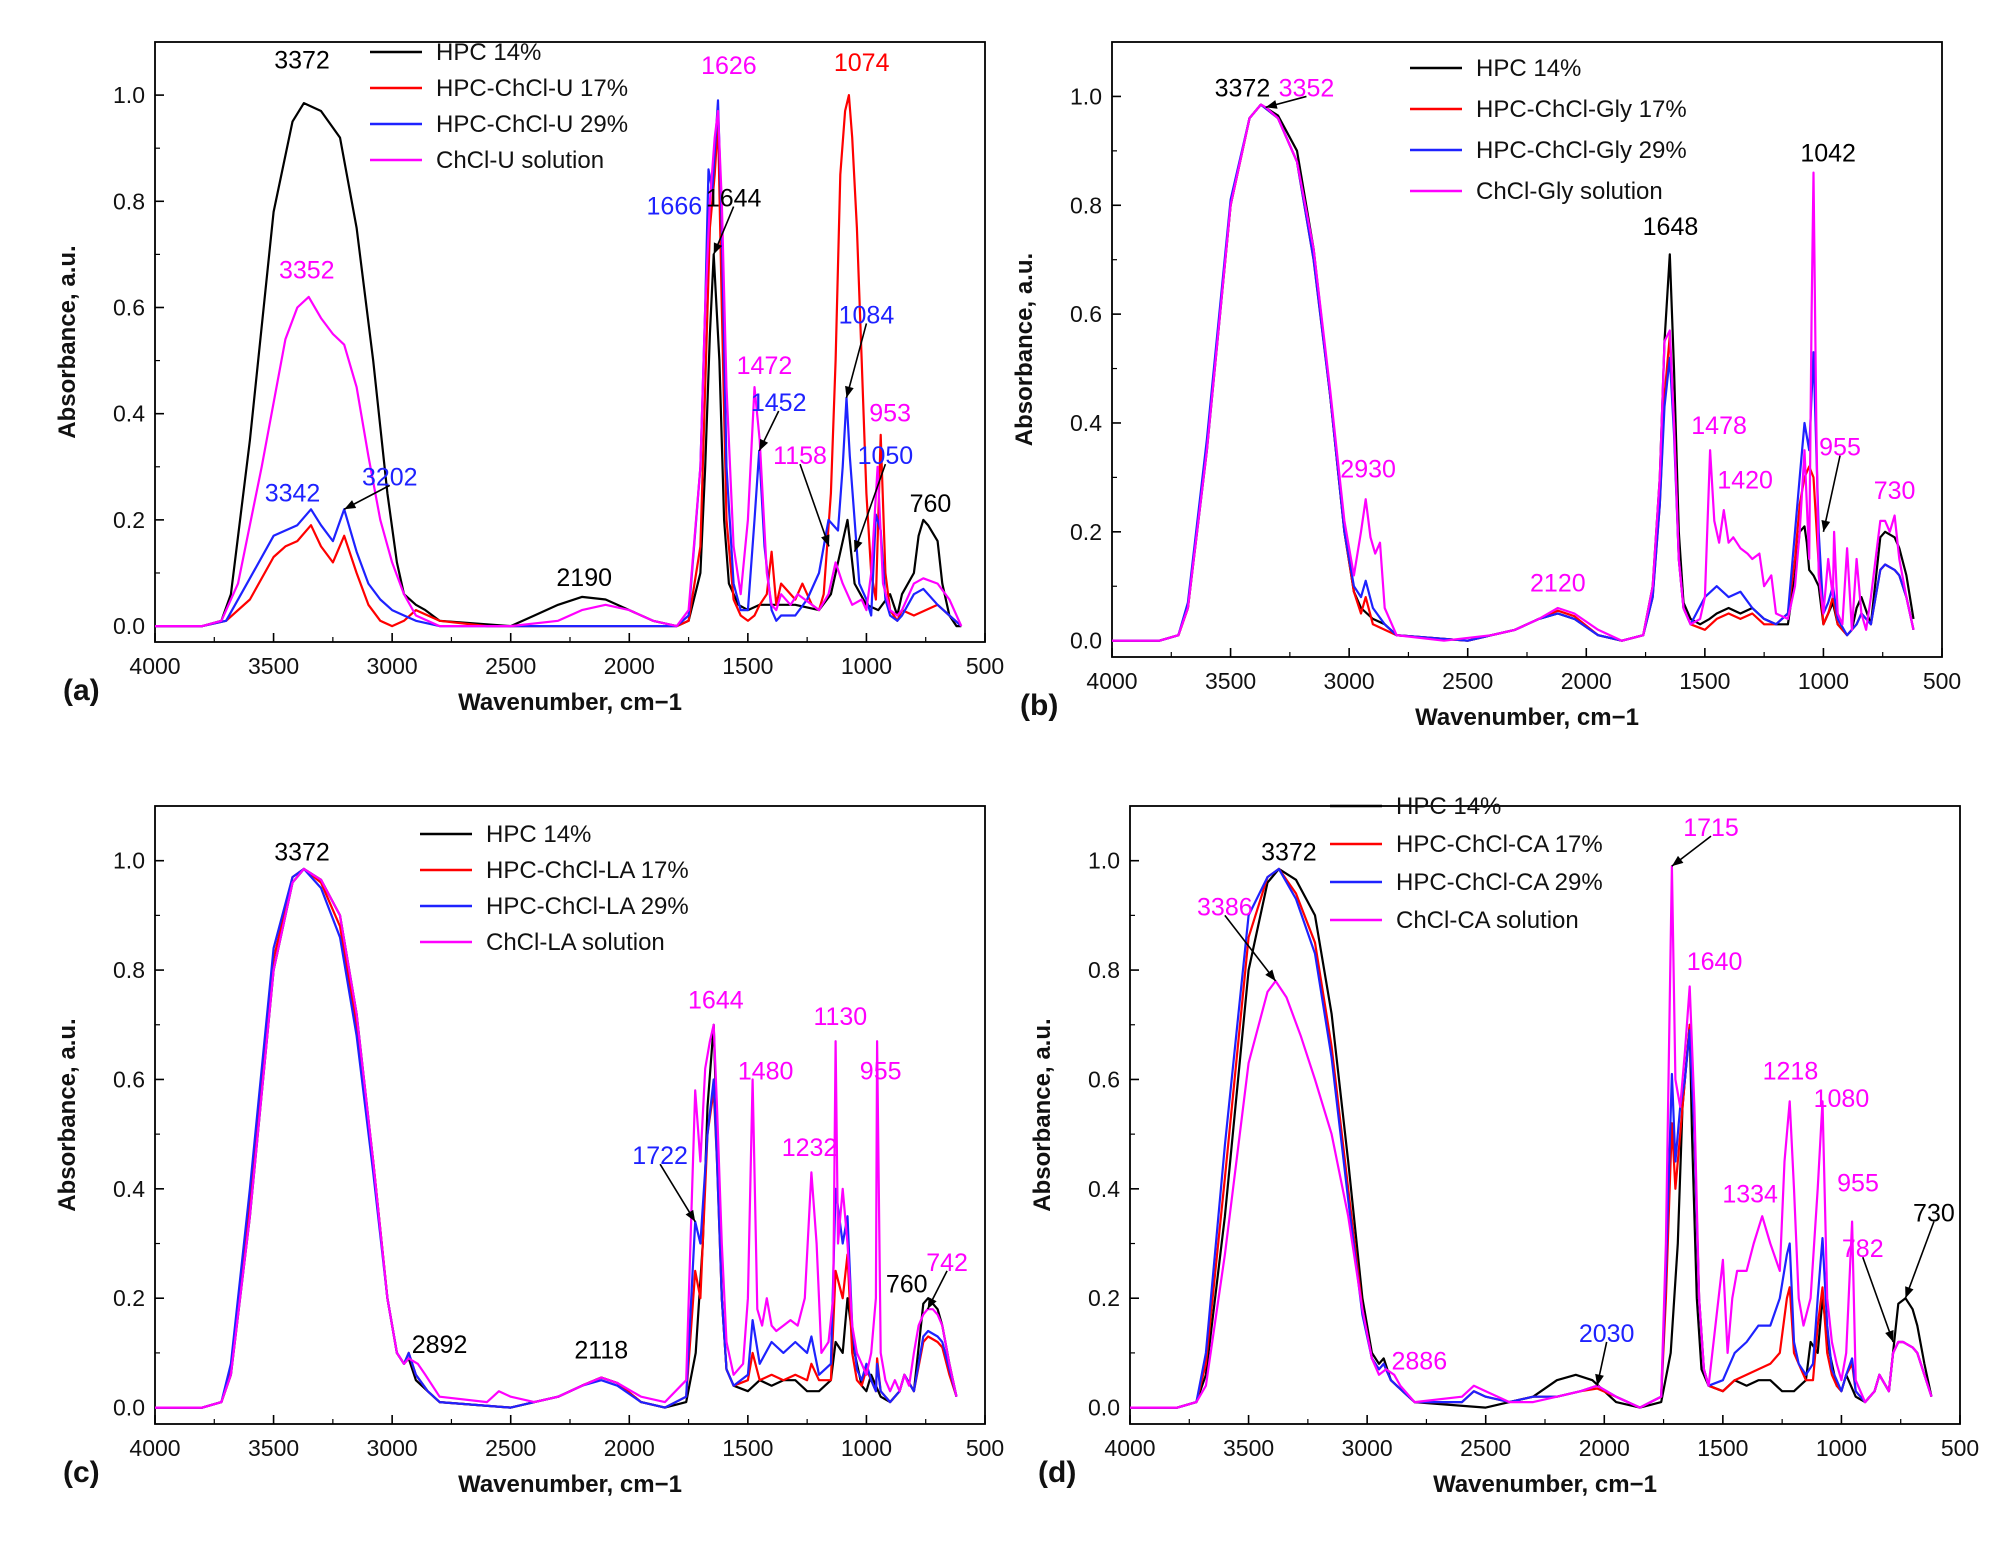  What do you see at coordinates (1791, 1071) in the screenshot?
I see `peak-label-1218: 1218` at bounding box center [1791, 1071].